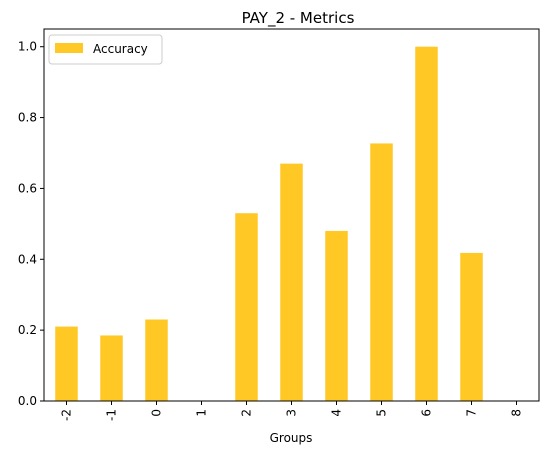 The height and width of the screenshot is (454, 547). Describe the element at coordinates (120, 49) in the screenshot. I see `legend-label: Accuracy` at that location.